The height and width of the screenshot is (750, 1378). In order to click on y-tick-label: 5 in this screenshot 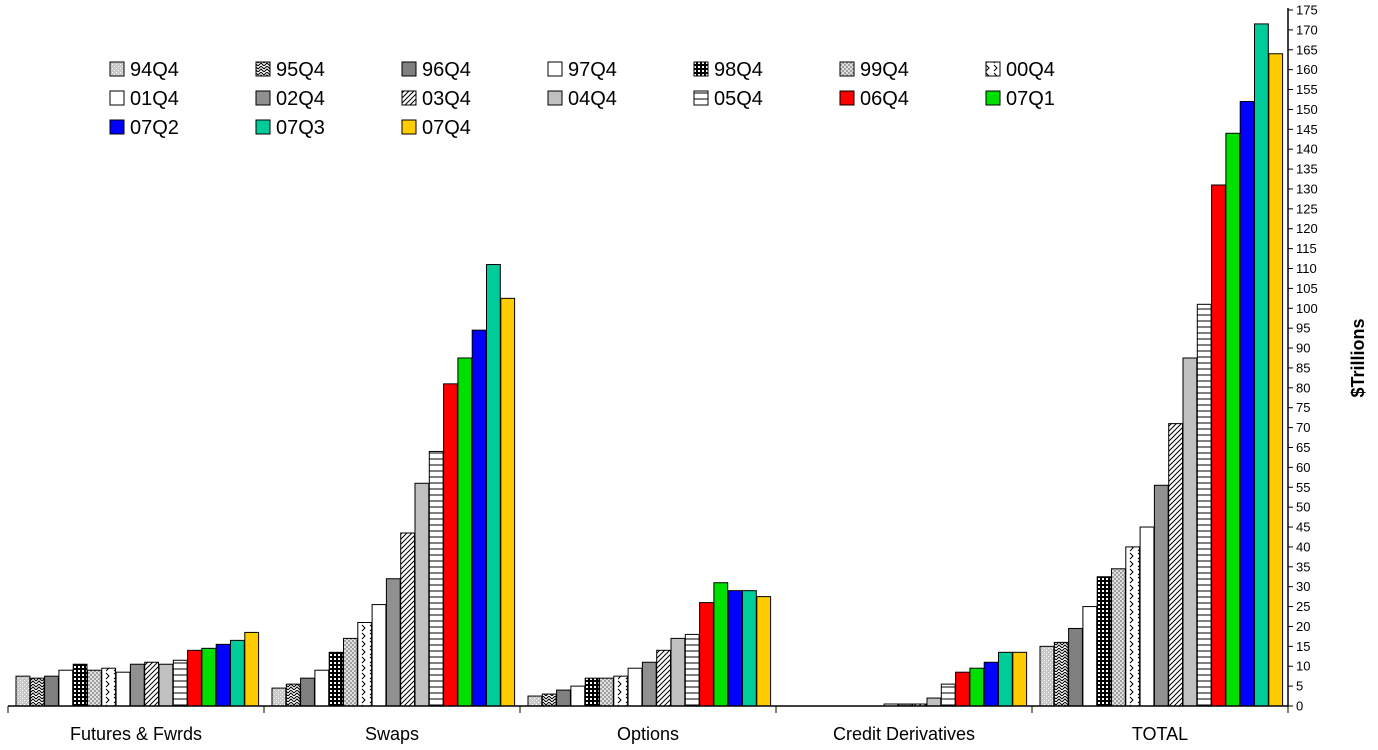, I will do `click(1299, 686)`.